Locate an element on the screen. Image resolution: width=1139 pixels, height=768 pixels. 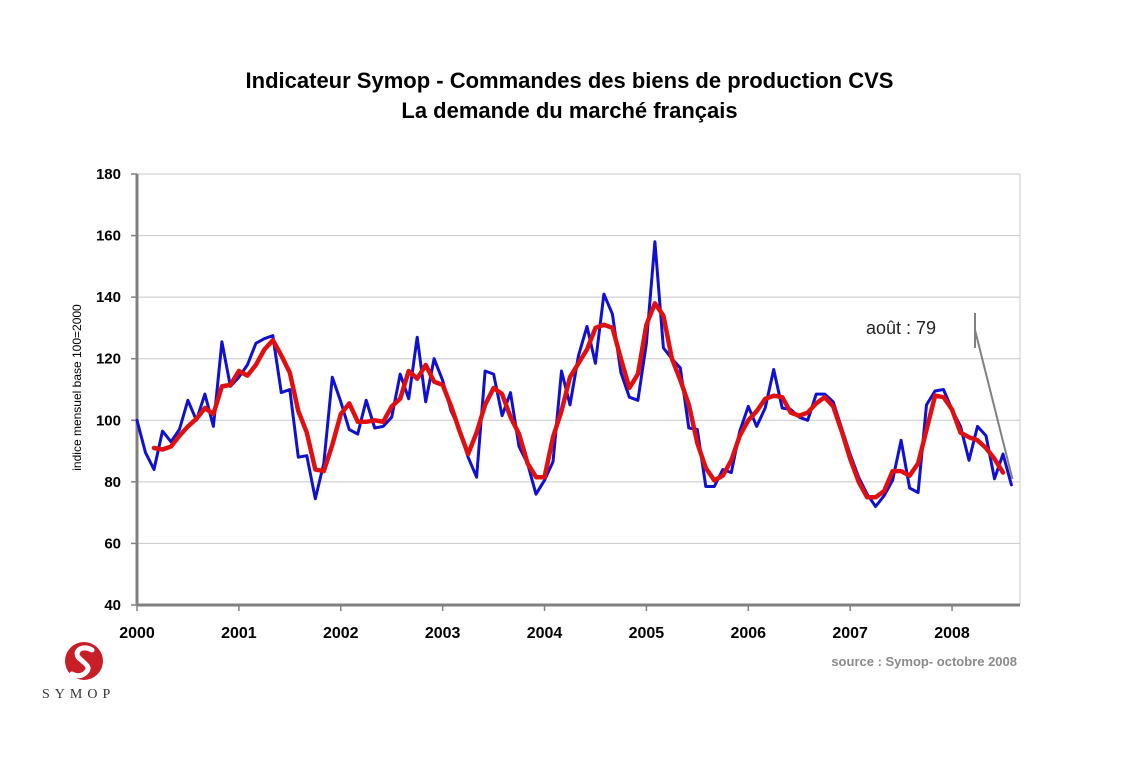
symop-logo-icon is located at coordinates (84, 661).